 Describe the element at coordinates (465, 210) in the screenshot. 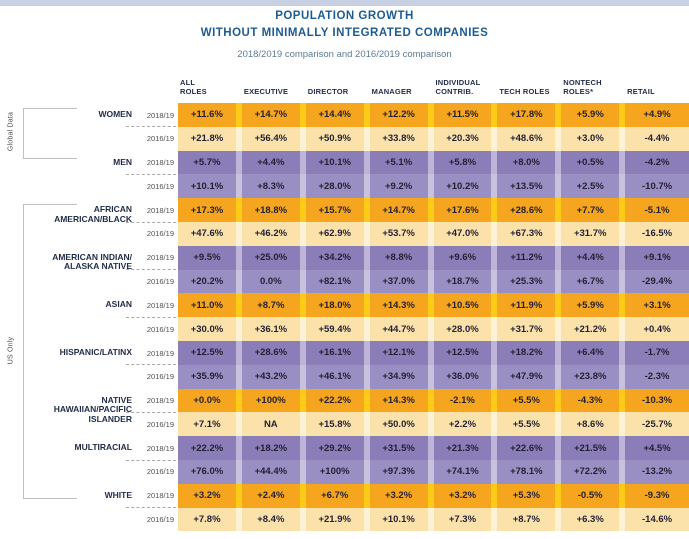

I see `data-cell: +17.6%` at that location.